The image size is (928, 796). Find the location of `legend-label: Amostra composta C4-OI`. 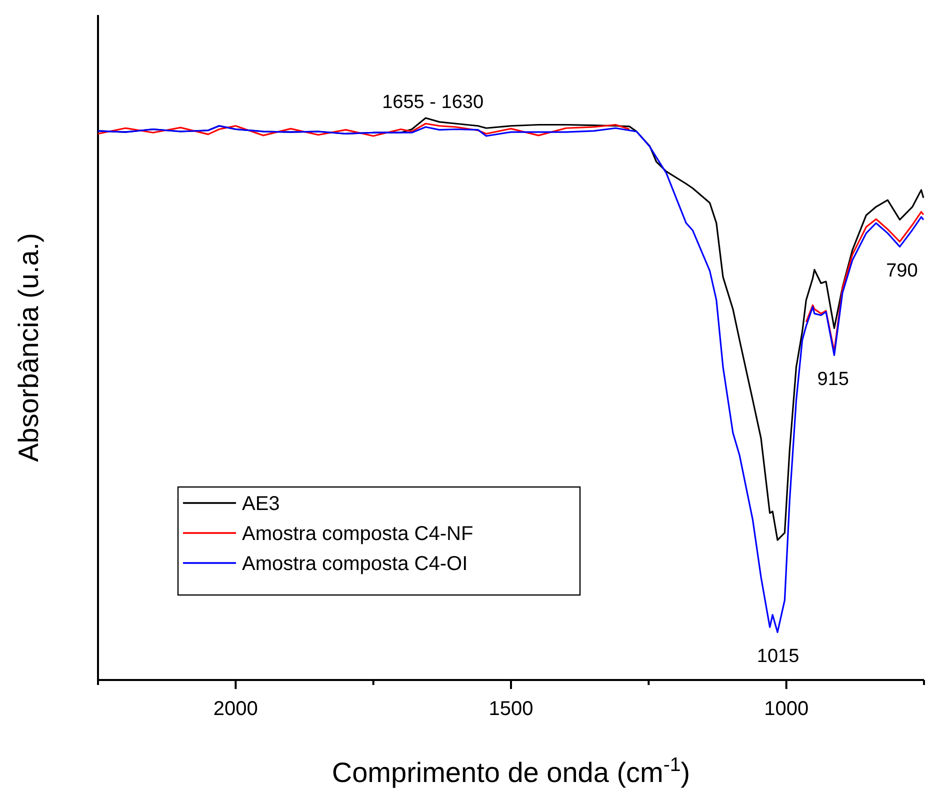

legend-label: Amostra composta C4-OI is located at coordinates (355, 564).